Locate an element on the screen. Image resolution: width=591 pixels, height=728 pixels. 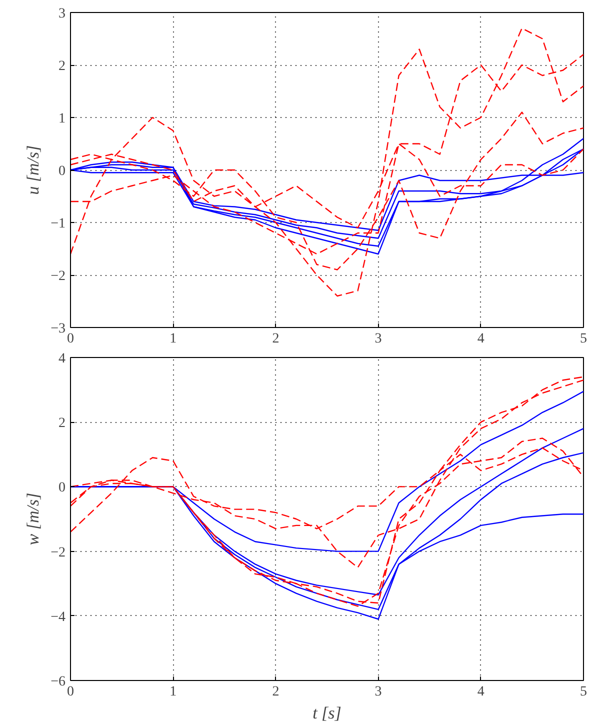
y-tick-label: −4 is located at coordinates (58, 617).